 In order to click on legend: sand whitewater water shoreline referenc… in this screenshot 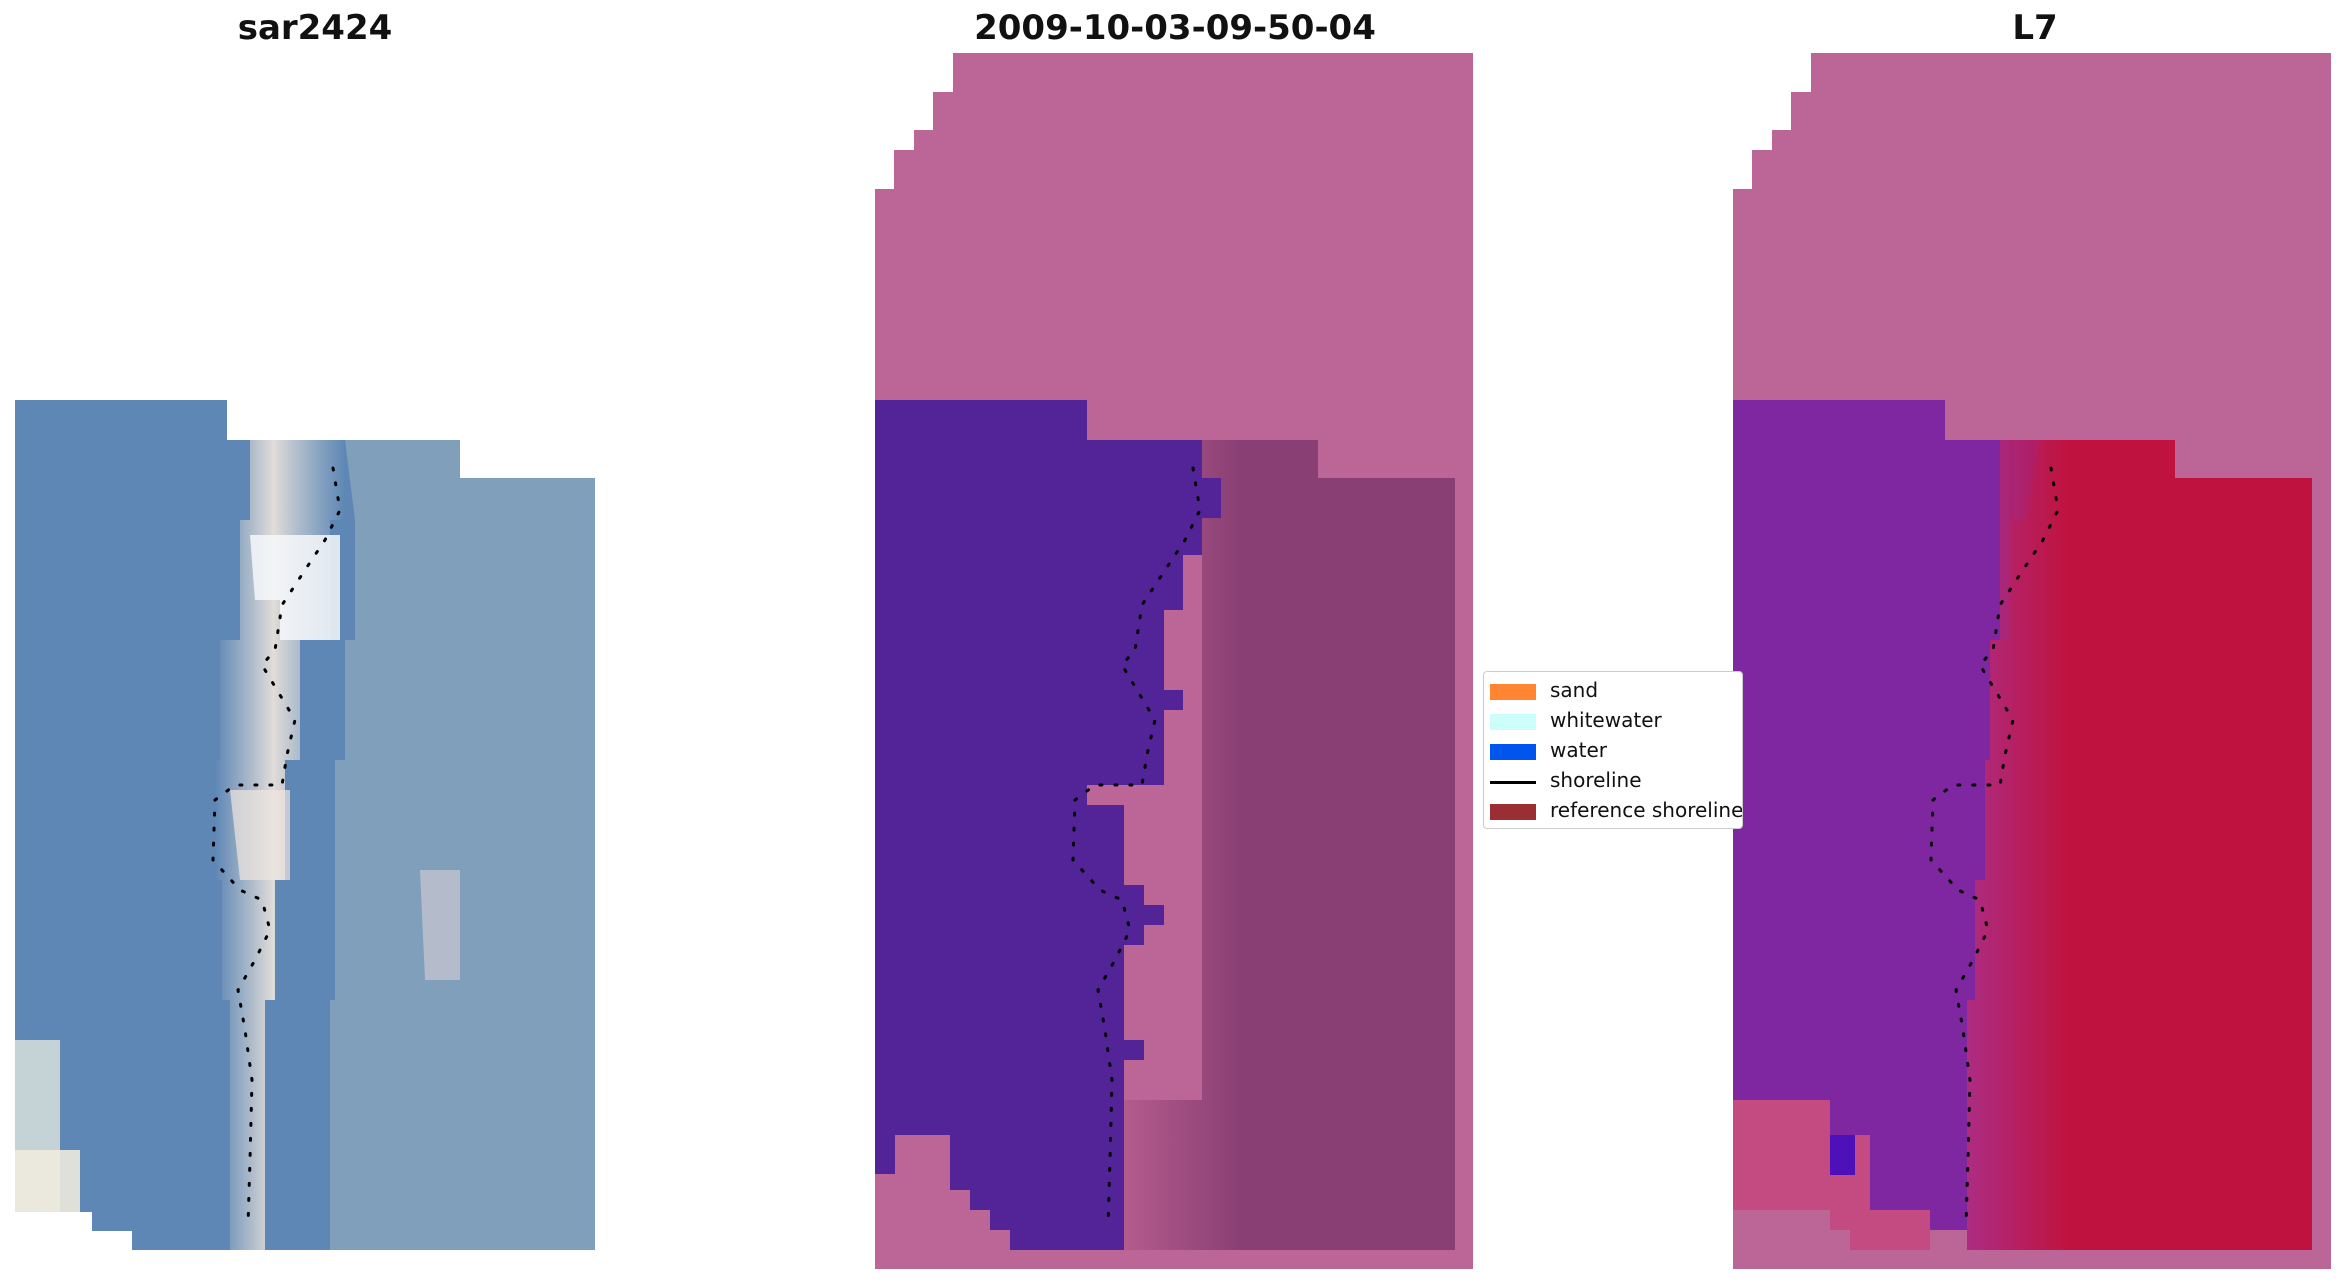, I will do `click(1613, 750)`.